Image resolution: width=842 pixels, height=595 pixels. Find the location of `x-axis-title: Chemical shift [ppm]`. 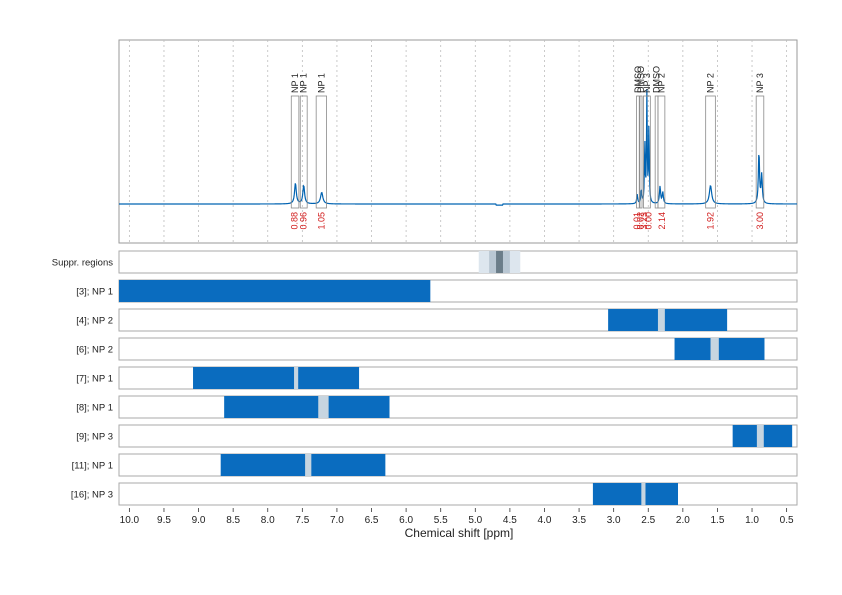

x-axis-title: Chemical shift [ppm] is located at coordinates (459, 533).